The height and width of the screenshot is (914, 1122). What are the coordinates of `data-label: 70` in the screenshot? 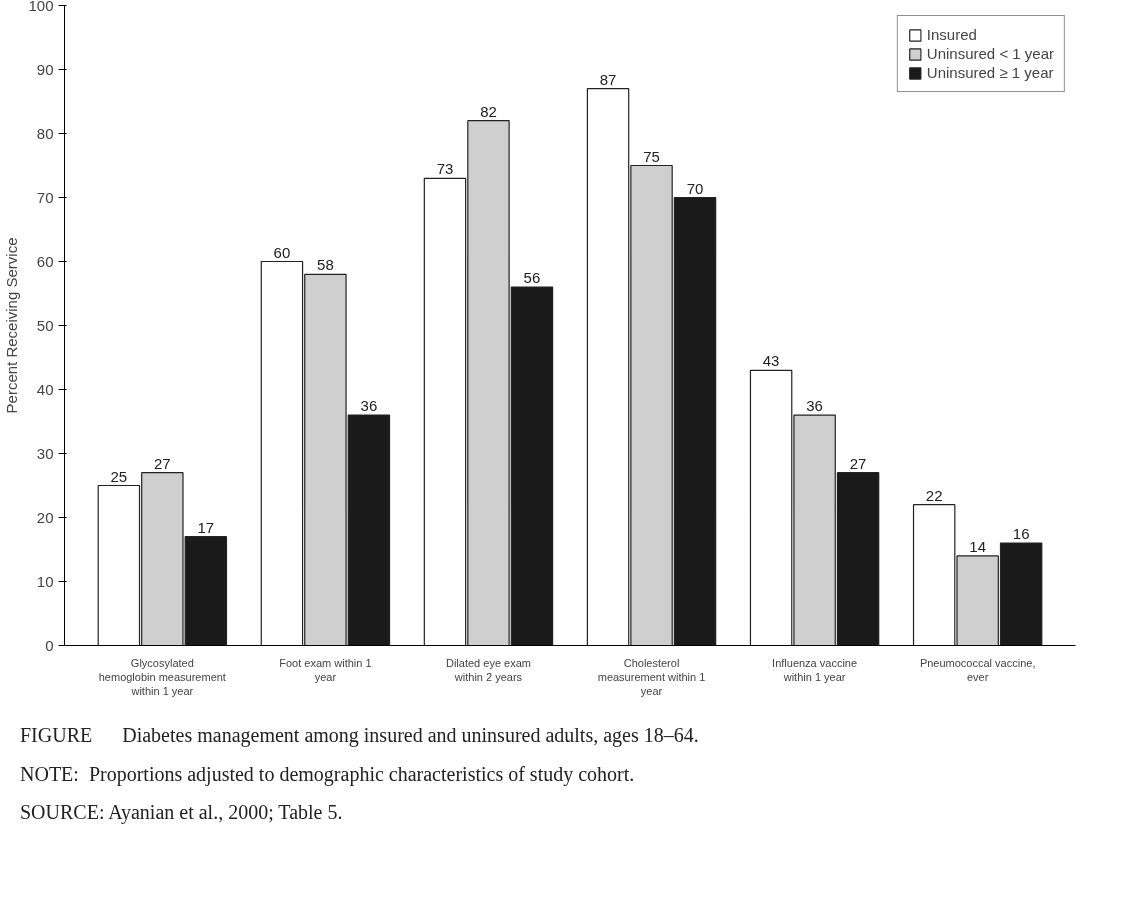 It's located at (695, 188).